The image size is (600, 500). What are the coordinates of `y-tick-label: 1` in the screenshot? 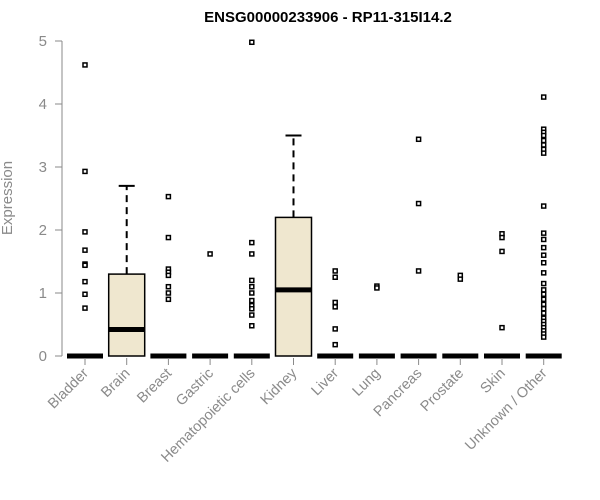 It's located at (43, 293).